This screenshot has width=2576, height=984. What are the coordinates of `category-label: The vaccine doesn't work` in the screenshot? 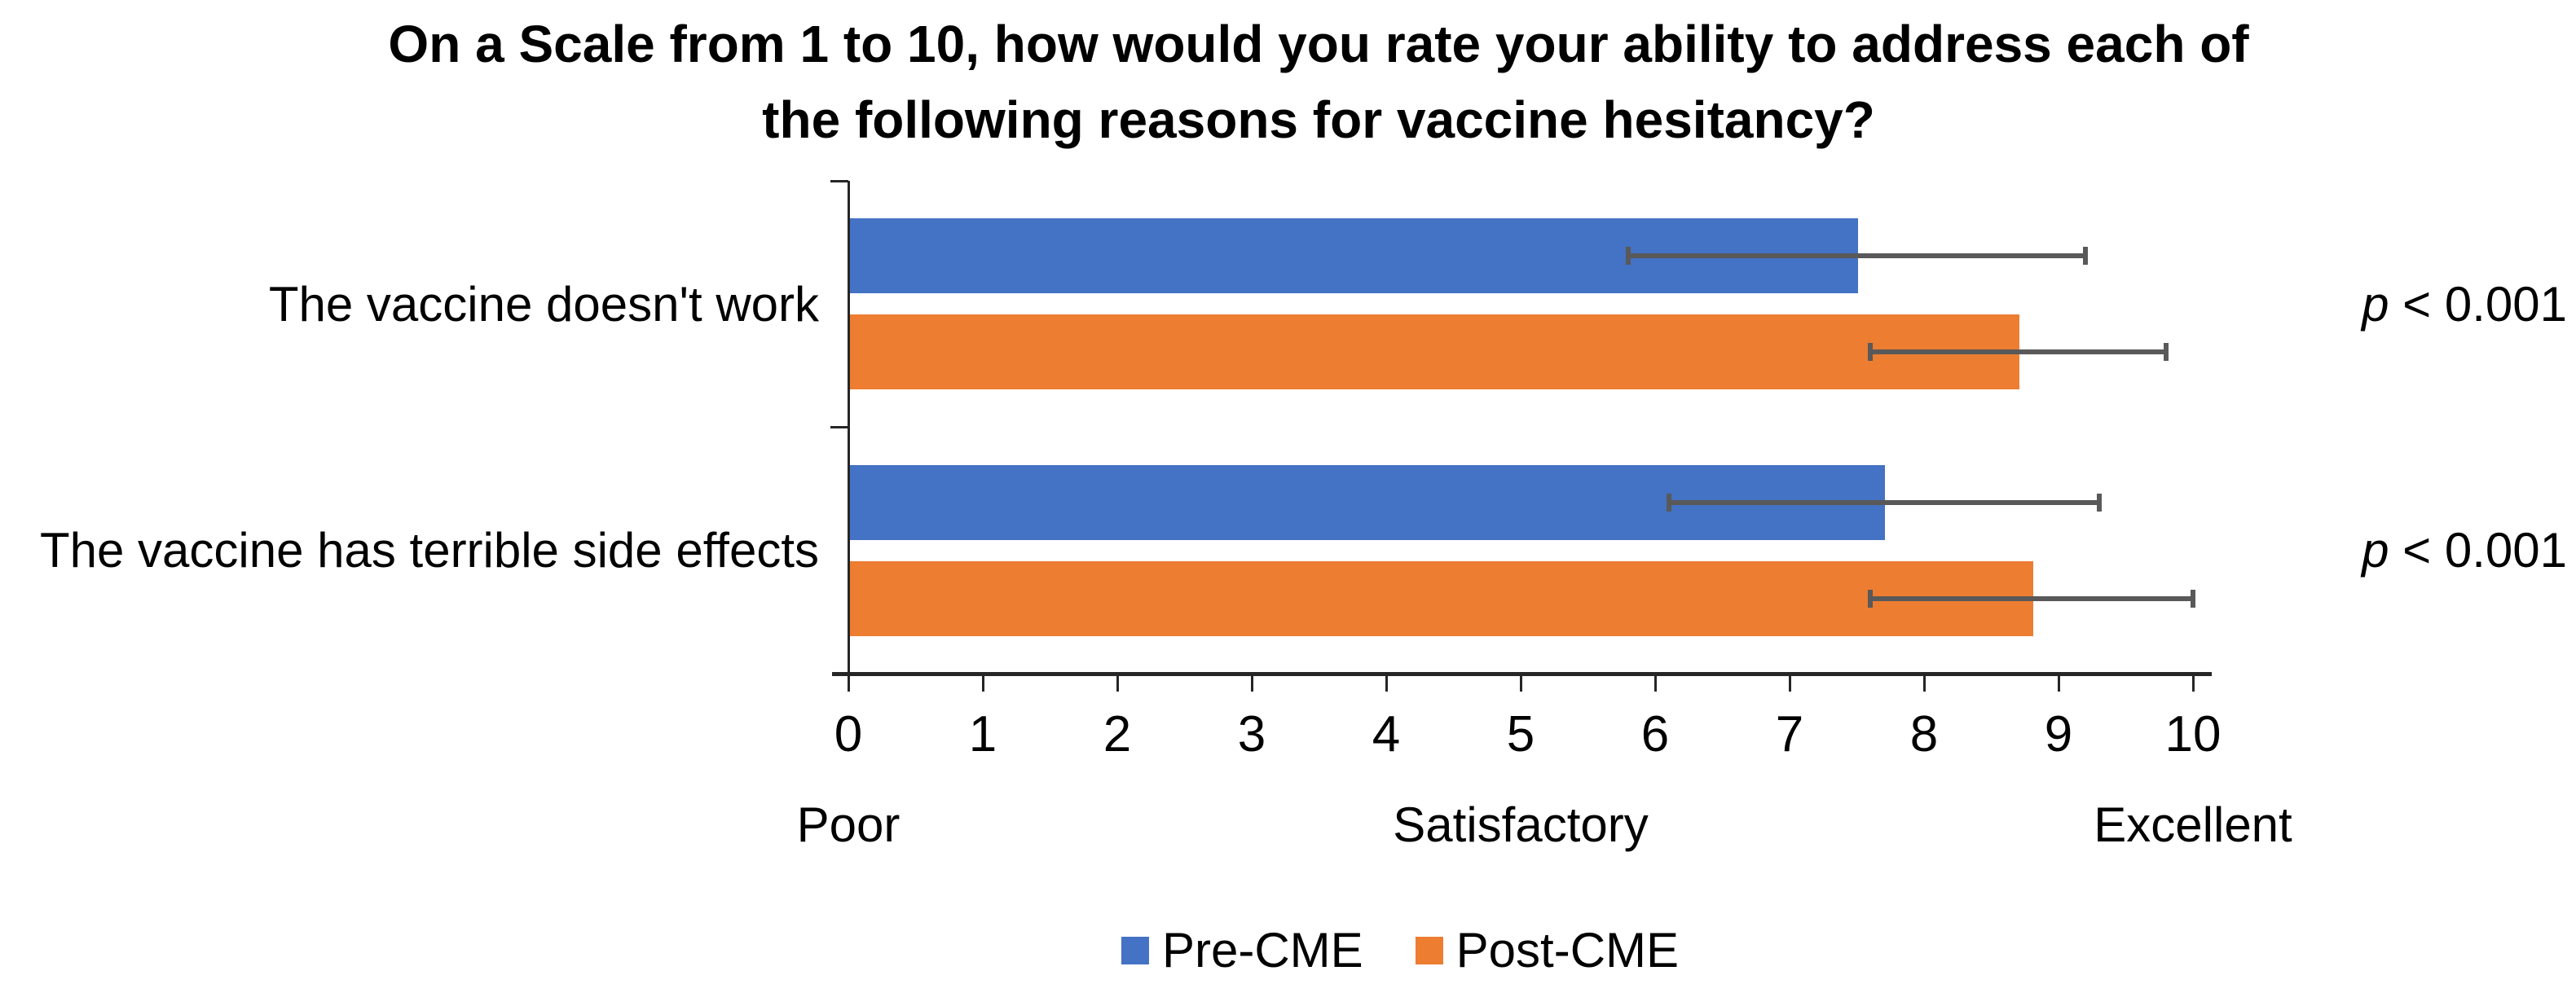 It's located at (543, 304).